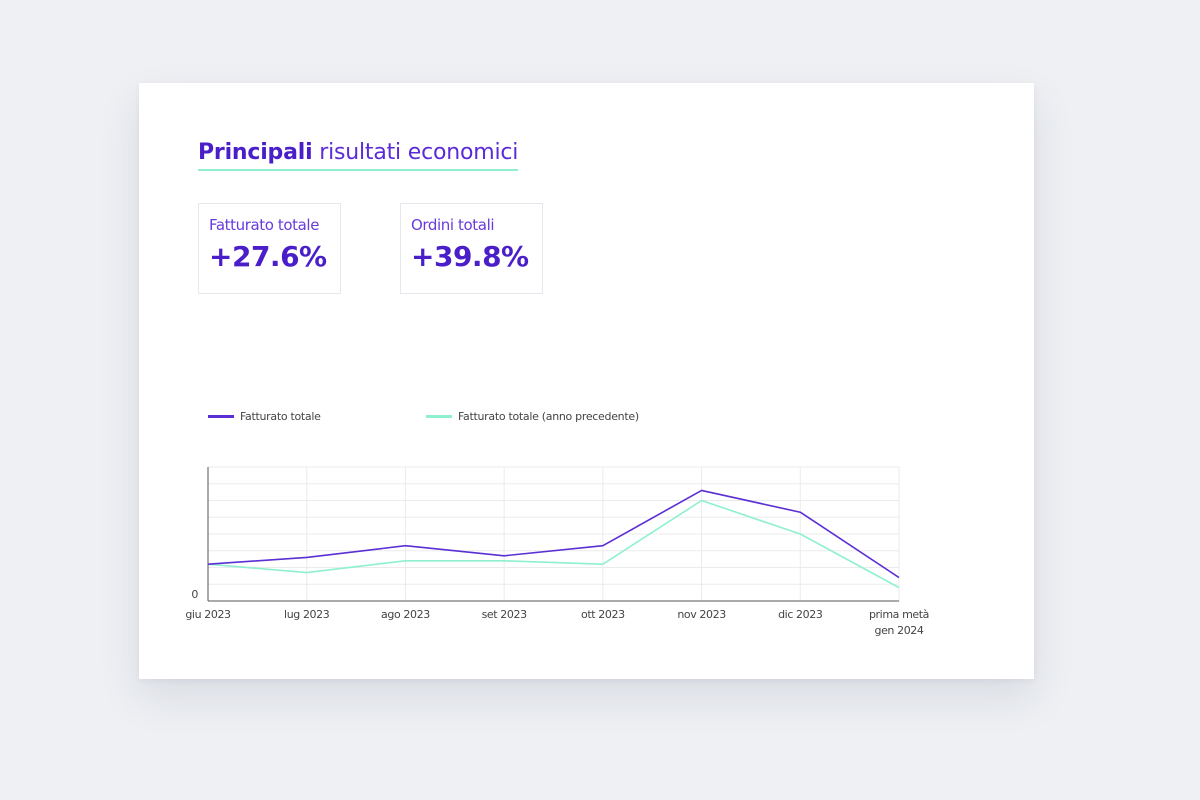  Describe the element at coordinates (553, 544) in the screenshot. I see `series-line-previous` at that location.